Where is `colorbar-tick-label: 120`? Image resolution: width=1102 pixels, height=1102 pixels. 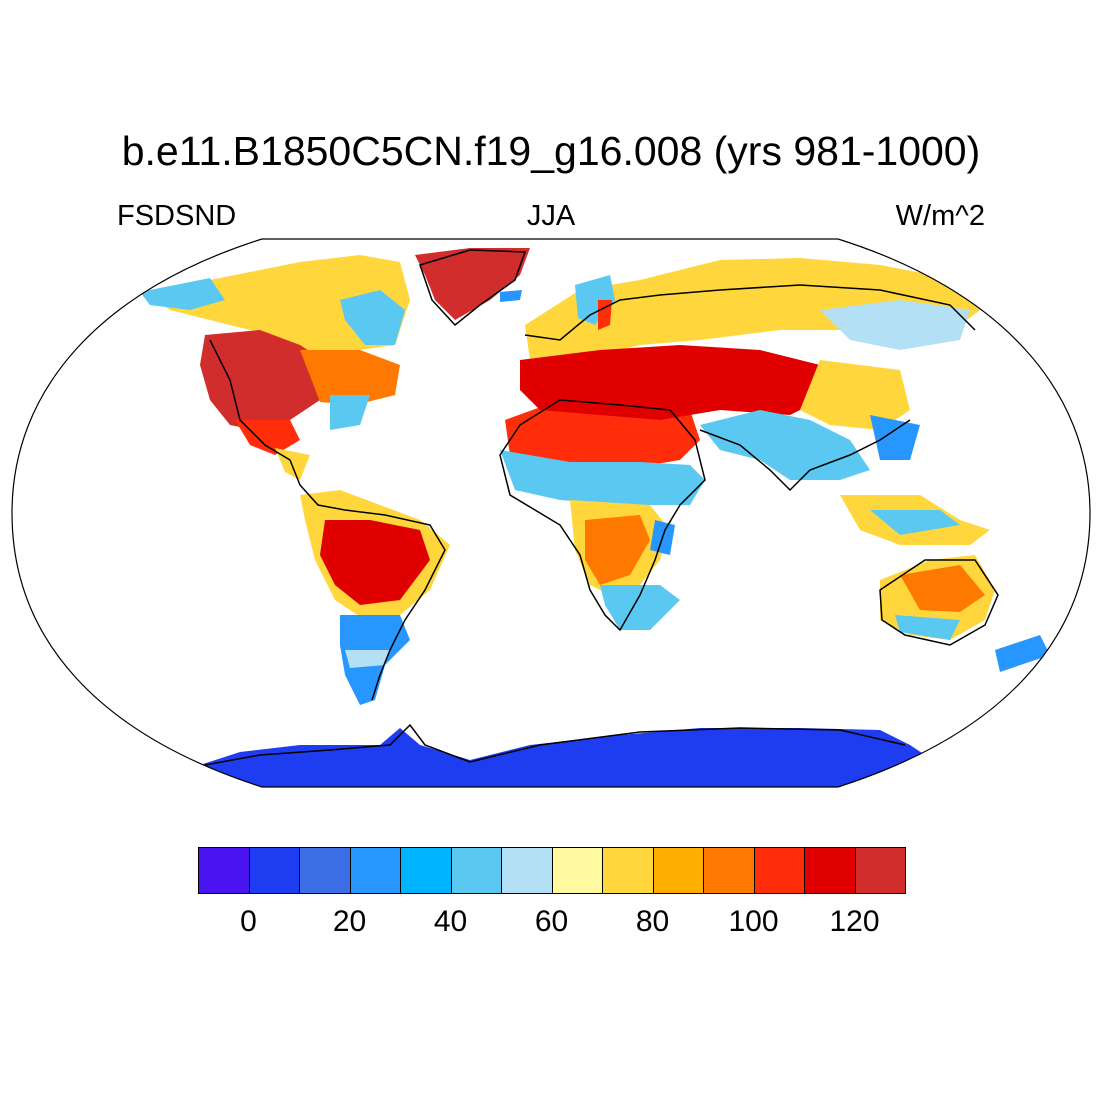
colorbar-tick-label: 120 is located at coordinates (854, 921).